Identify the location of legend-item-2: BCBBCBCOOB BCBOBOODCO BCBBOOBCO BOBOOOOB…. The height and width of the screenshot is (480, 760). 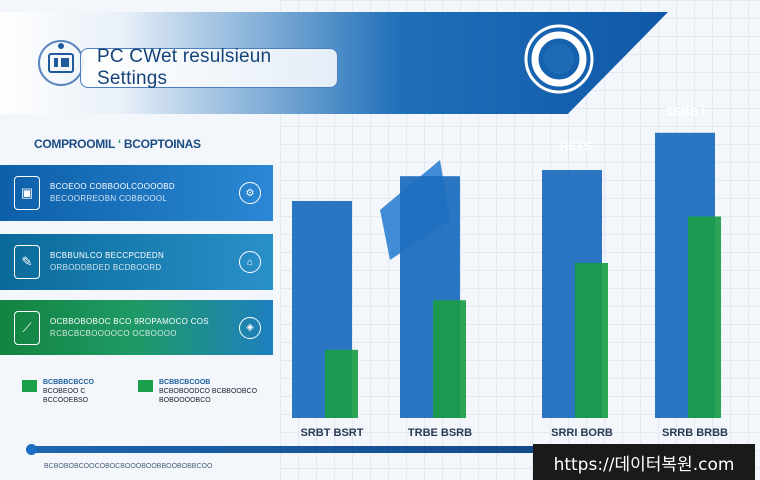
(197, 391).